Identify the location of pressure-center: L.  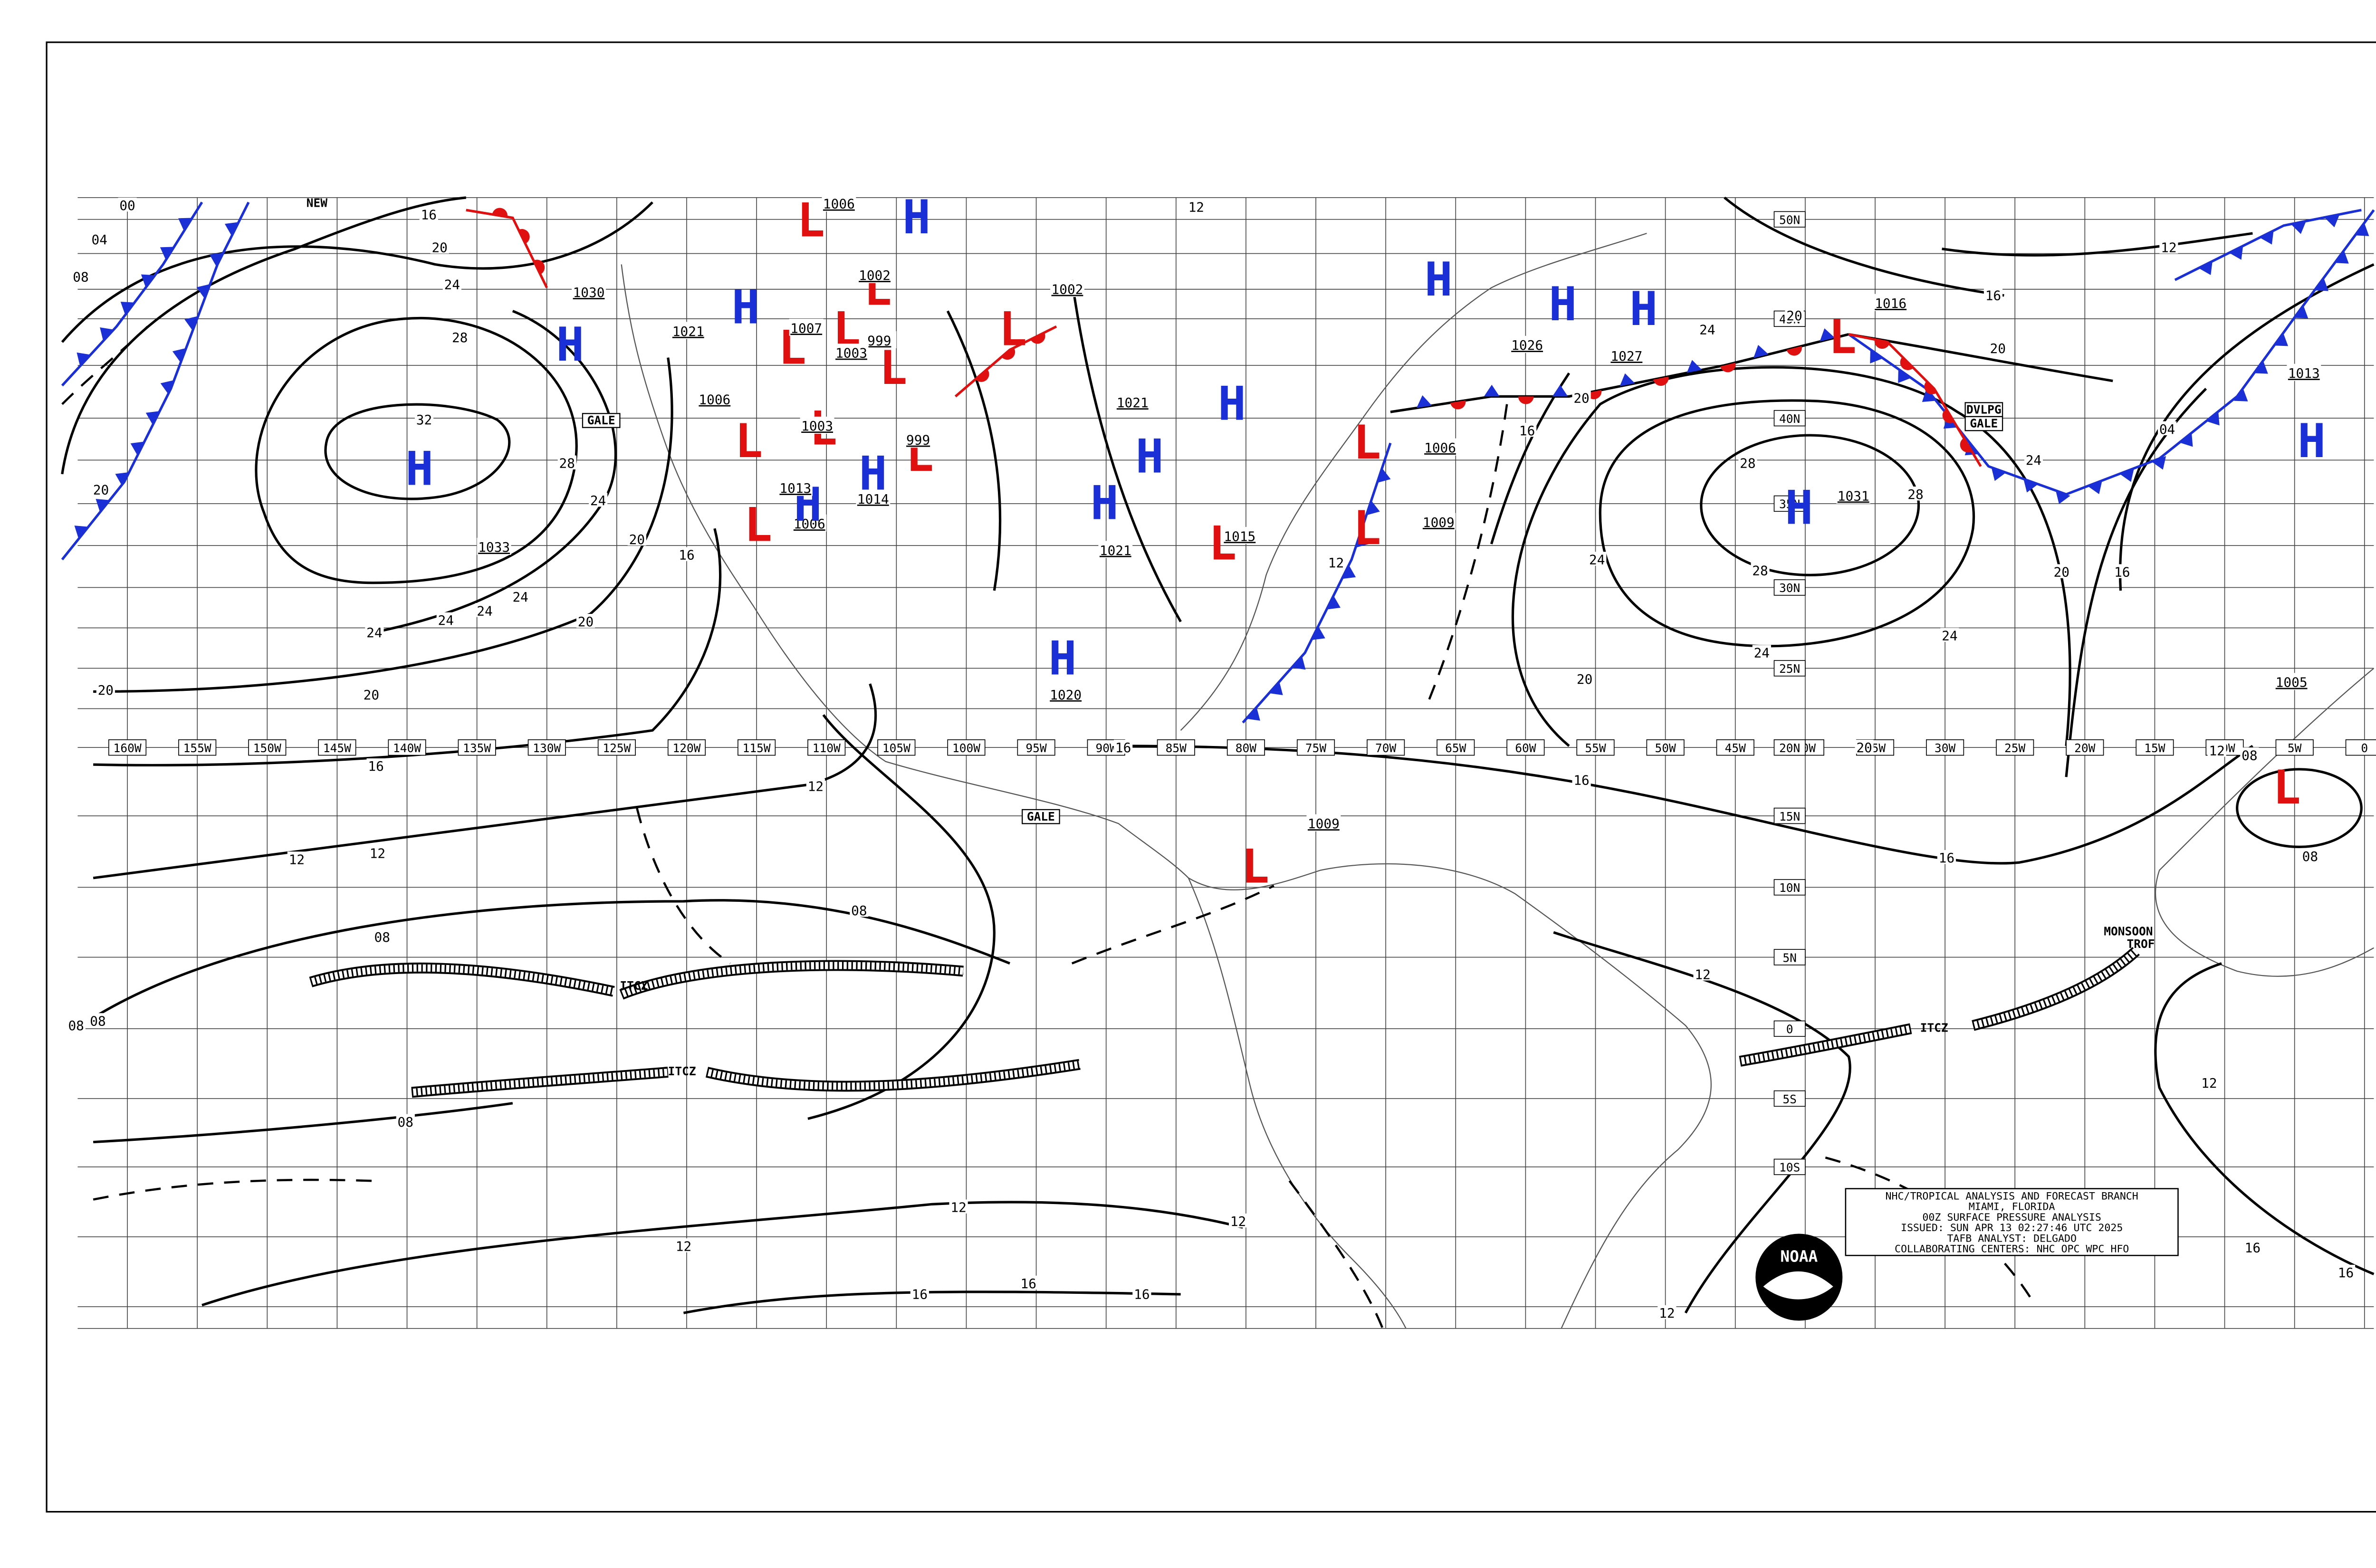
(1013, 329).